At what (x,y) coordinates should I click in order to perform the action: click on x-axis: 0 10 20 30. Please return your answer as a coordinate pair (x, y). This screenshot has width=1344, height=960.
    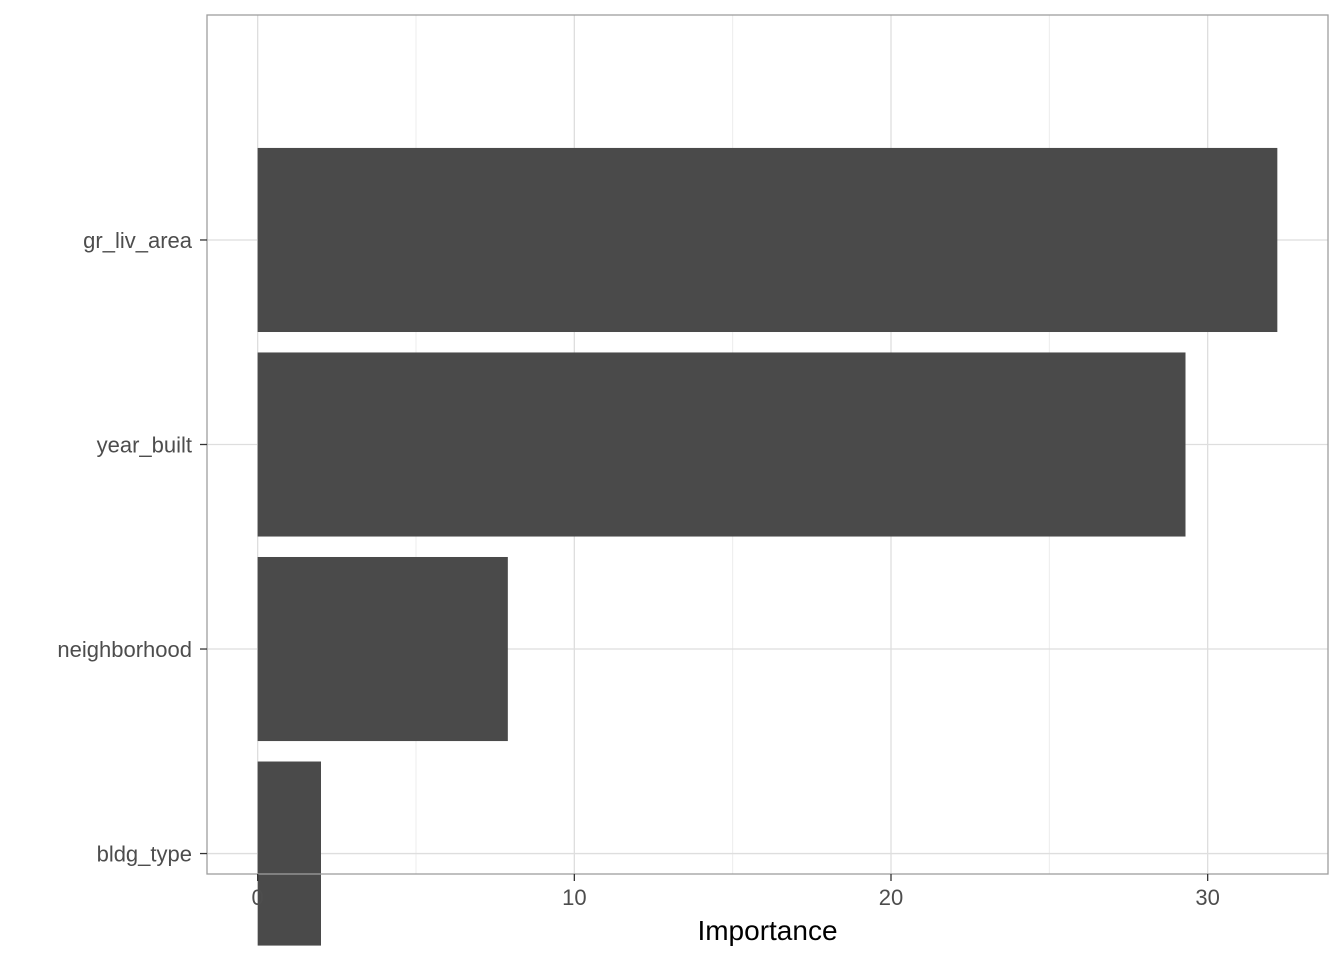
    Looking at the image, I should click on (736, 892).